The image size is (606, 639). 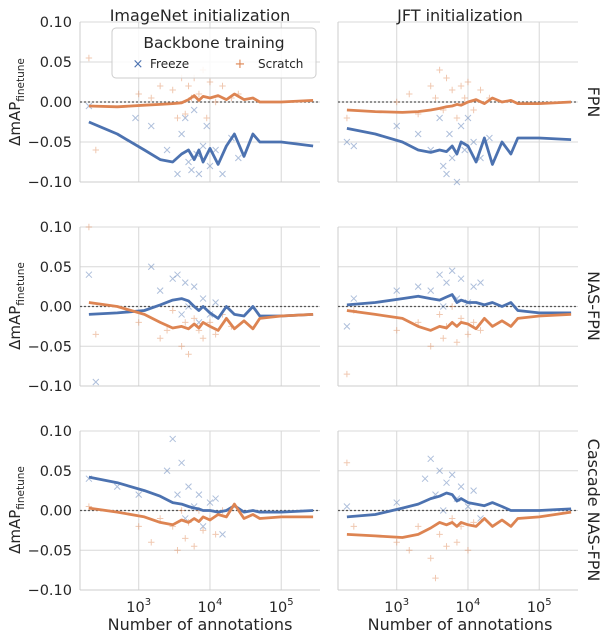 I want to click on x-tick-exponent: 4, so click(x=477, y=602).